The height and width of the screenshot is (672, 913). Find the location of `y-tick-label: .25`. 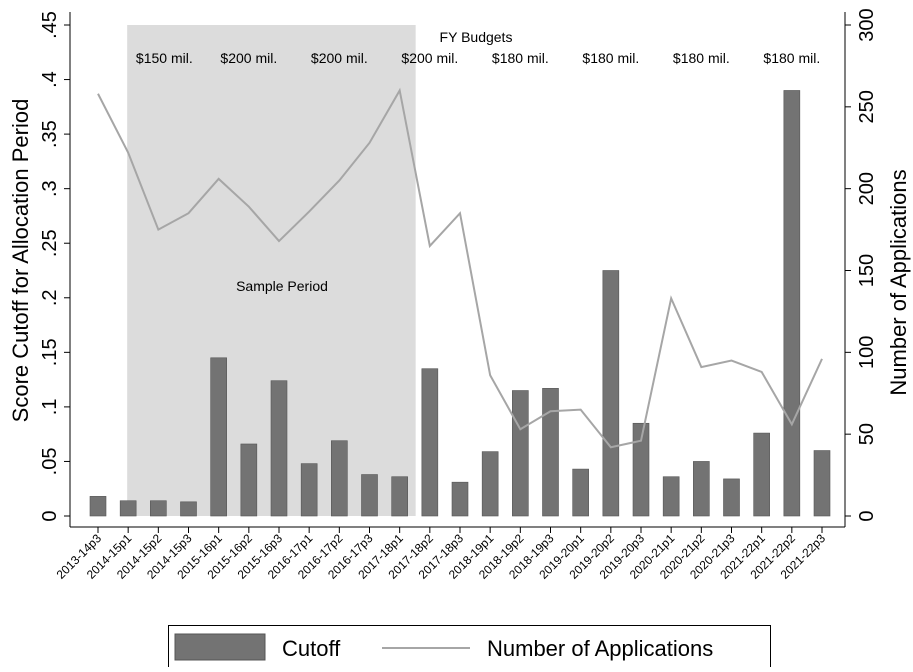

y-tick-label: .25 is located at coordinates (50, 243).